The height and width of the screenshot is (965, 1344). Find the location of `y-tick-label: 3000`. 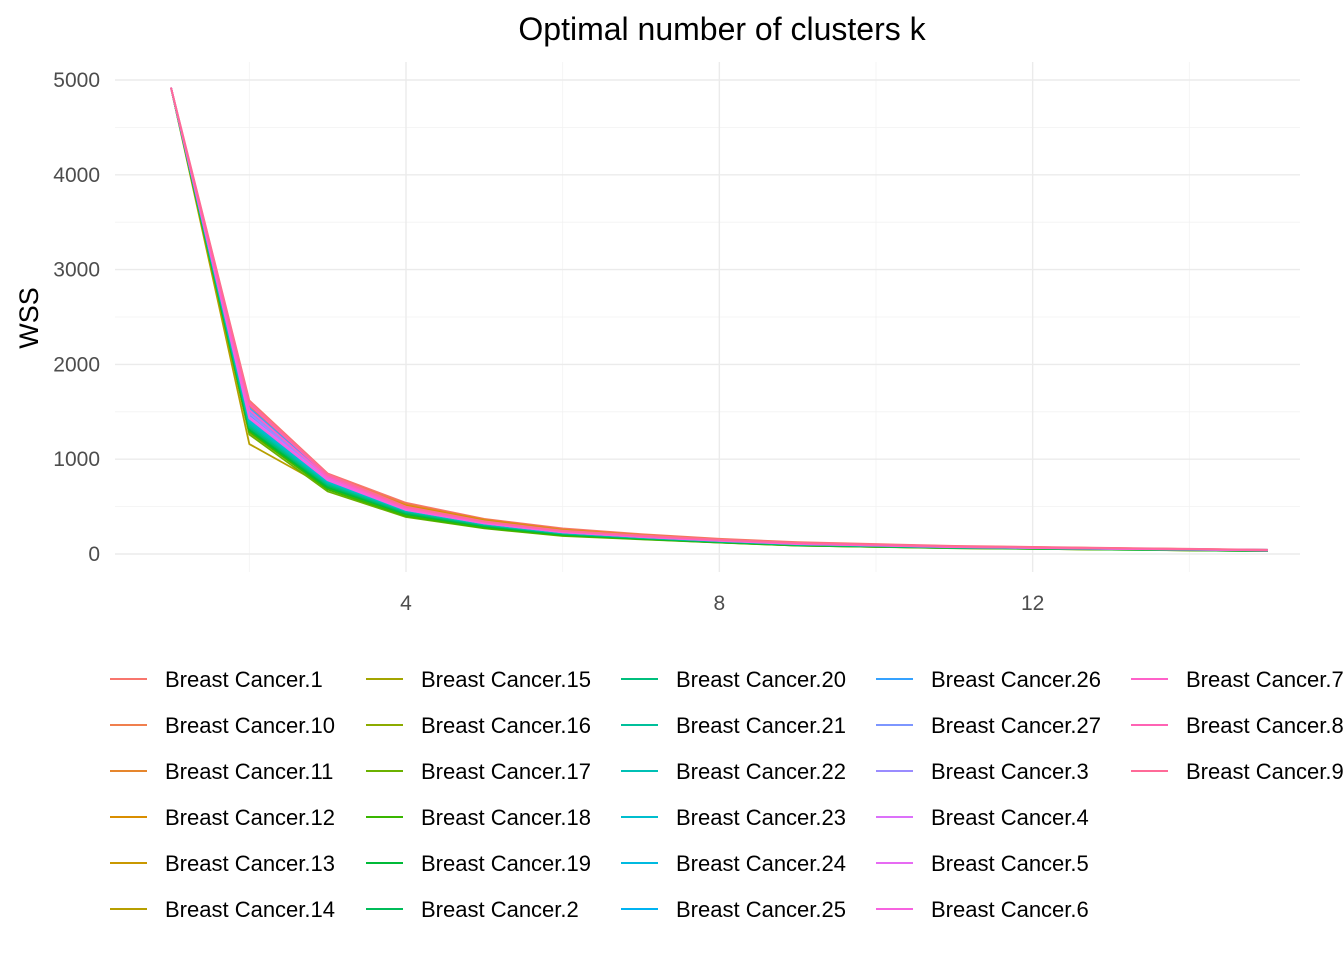

y-tick-label: 3000 is located at coordinates (76, 270).